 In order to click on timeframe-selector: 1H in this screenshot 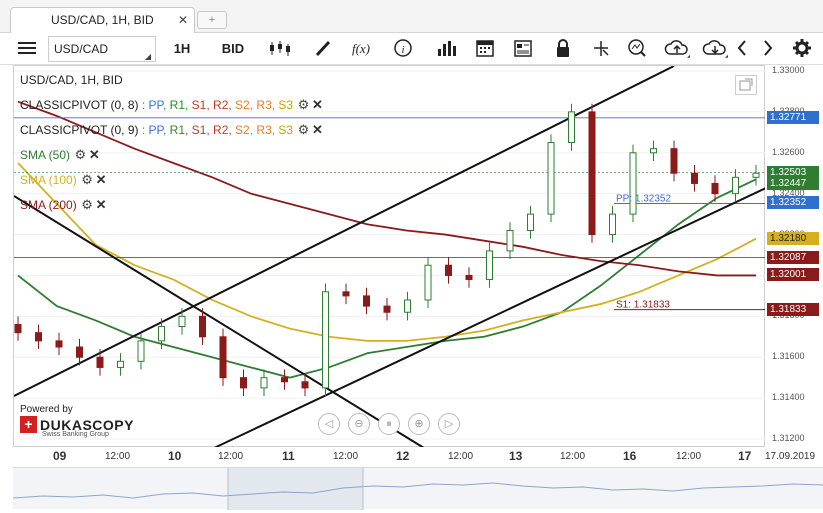, I will do `click(182, 48)`.